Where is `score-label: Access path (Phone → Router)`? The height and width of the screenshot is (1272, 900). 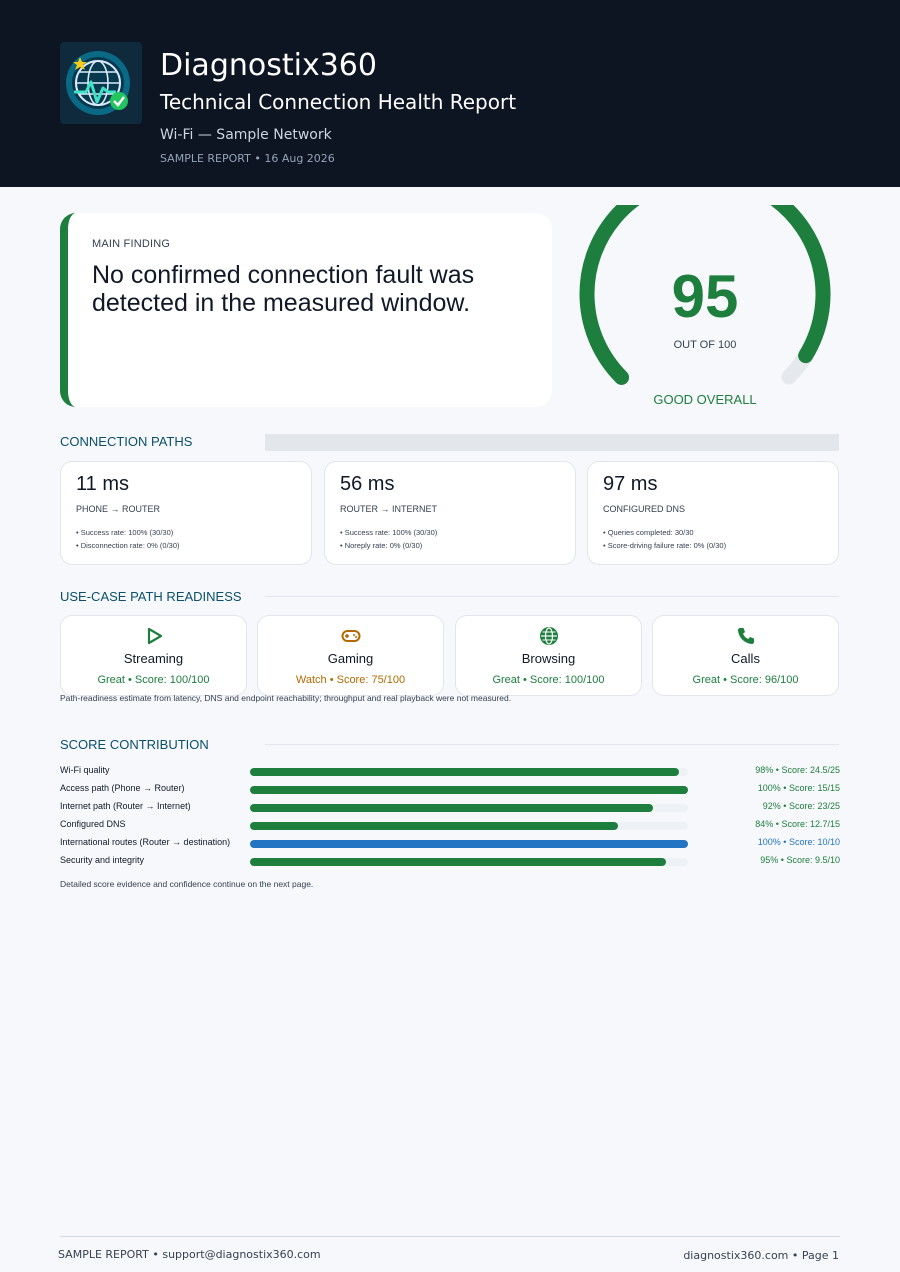
score-label: Access path (Phone → Router) is located at coordinates (122, 788).